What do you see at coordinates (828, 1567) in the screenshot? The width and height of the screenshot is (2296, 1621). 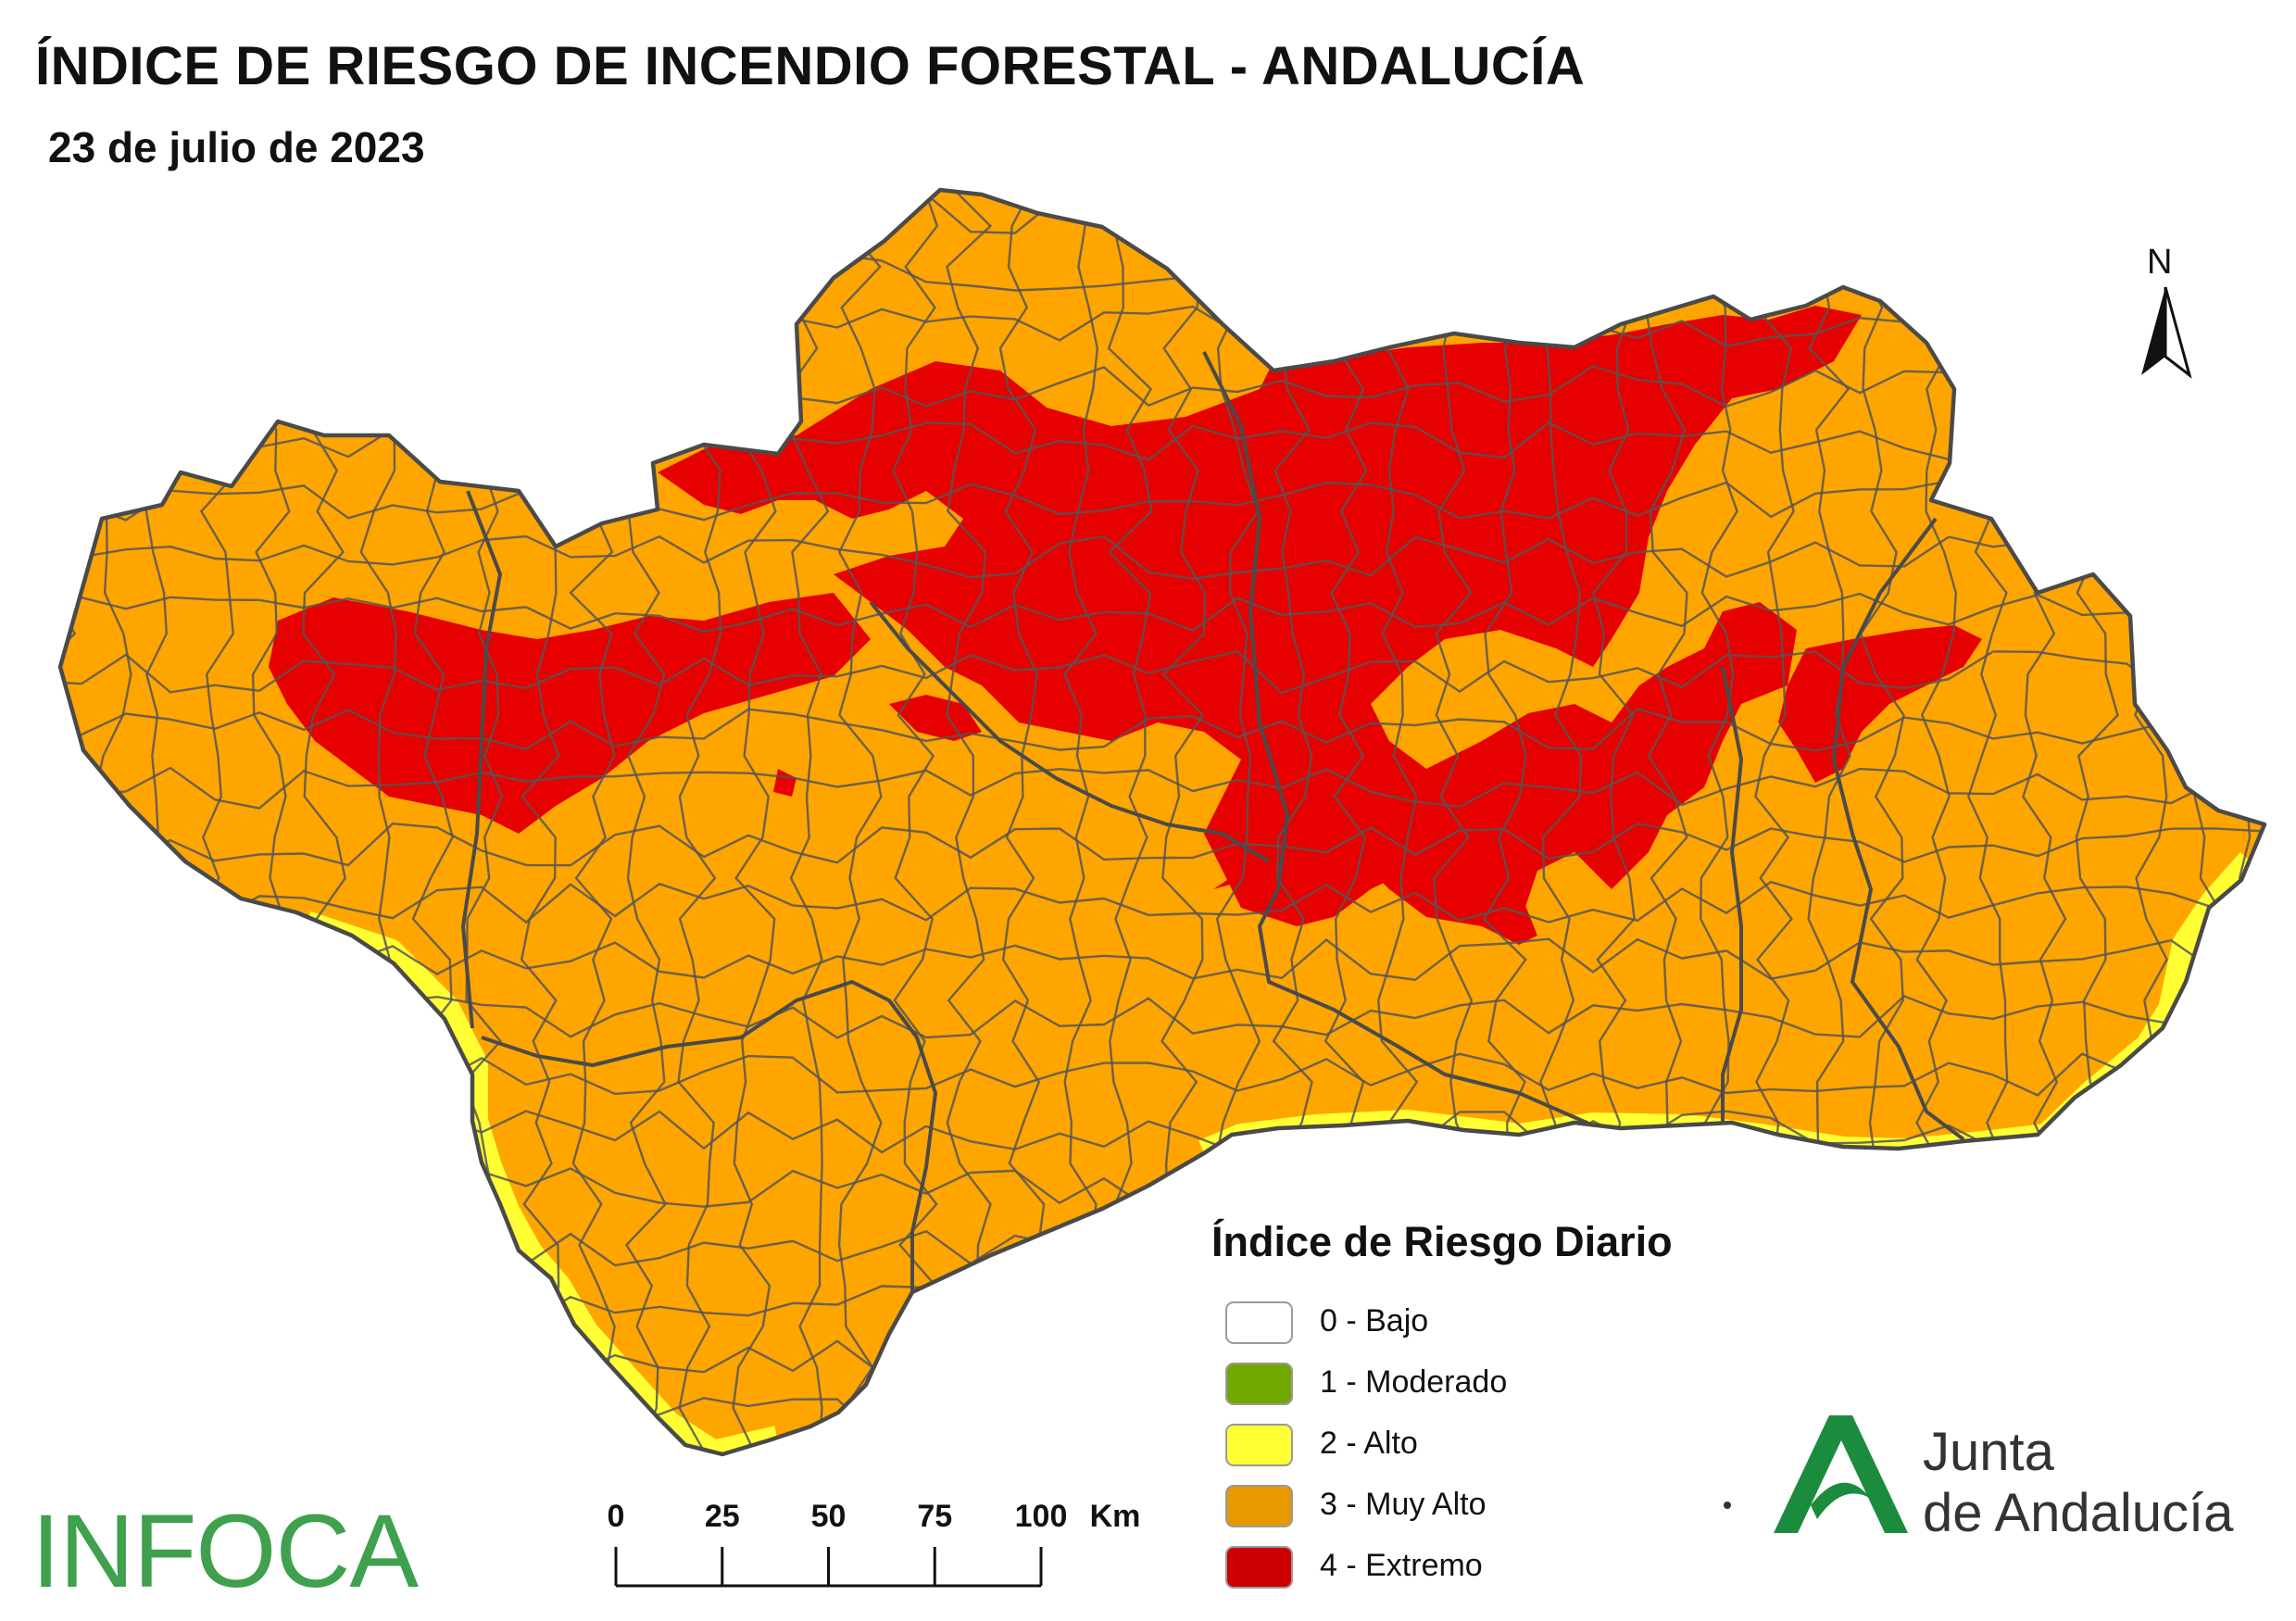 I see `scale-bar` at bounding box center [828, 1567].